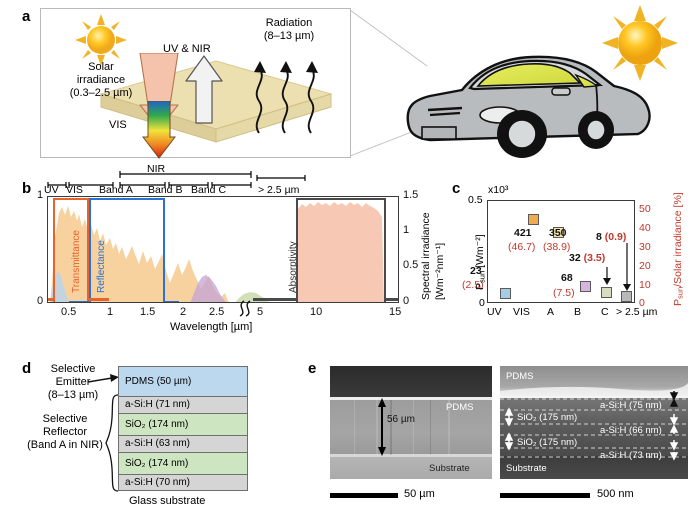 The height and width of the screenshot is (516, 697). Describe the element at coordinates (606, 292) in the screenshot. I see `marker-c` at that location.